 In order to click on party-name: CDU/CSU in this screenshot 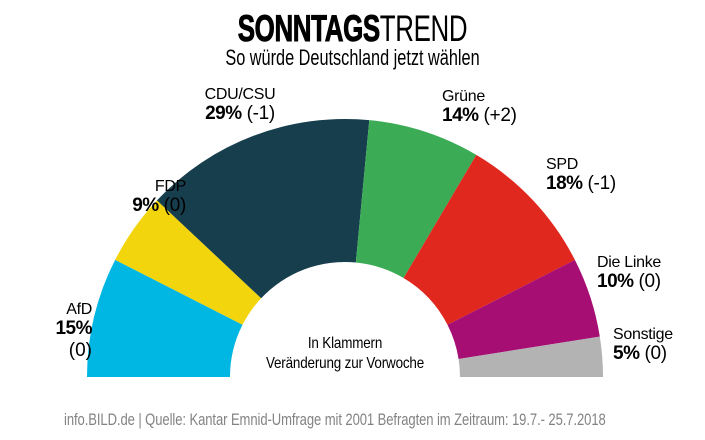, I will do `click(240, 94)`.